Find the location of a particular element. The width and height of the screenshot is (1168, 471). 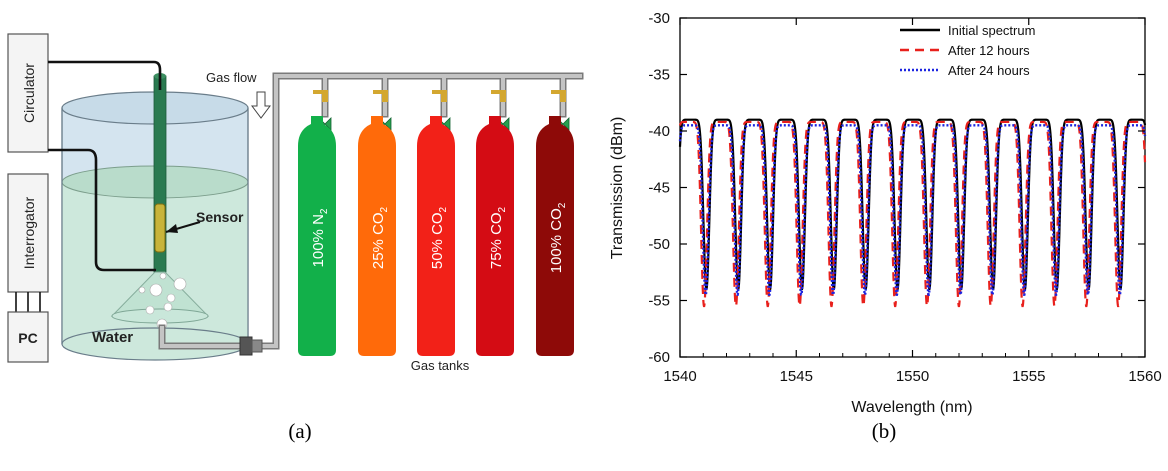

gas-tank: 100% N2 is located at coordinates (317, 223).